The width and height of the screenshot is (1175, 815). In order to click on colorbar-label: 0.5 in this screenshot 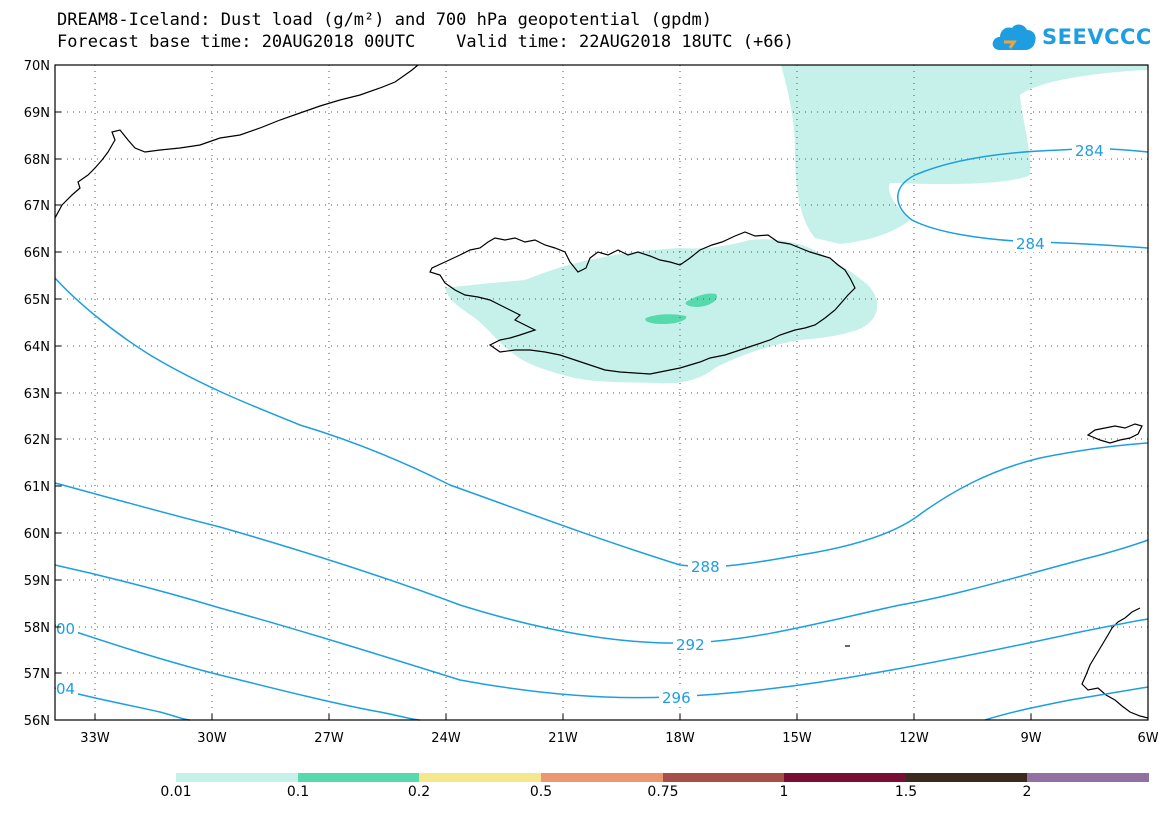, I will do `click(541, 792)`.